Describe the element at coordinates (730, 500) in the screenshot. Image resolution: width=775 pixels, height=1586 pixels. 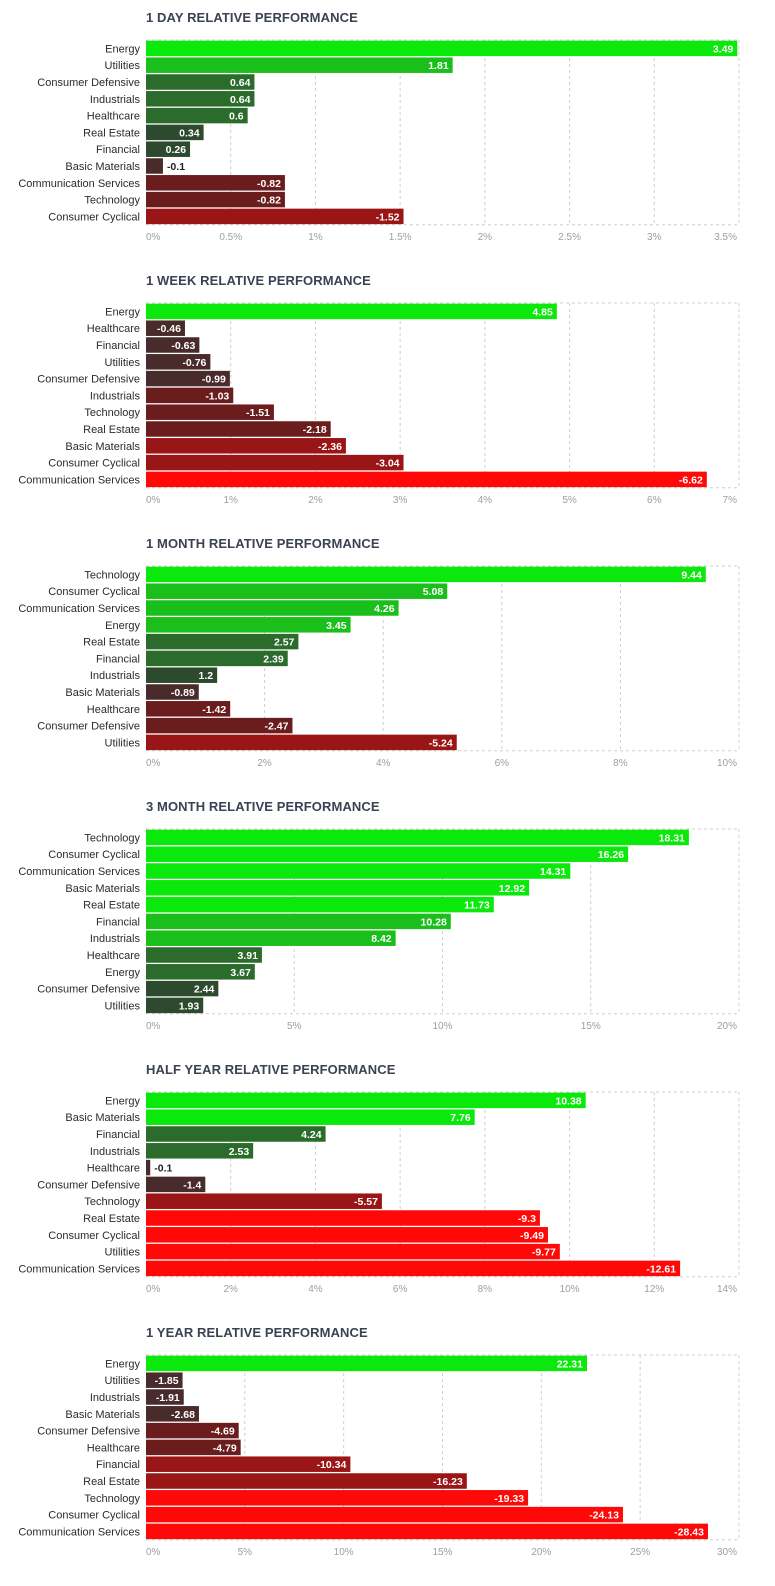
I see `x-tick-label: 7%` at that location.